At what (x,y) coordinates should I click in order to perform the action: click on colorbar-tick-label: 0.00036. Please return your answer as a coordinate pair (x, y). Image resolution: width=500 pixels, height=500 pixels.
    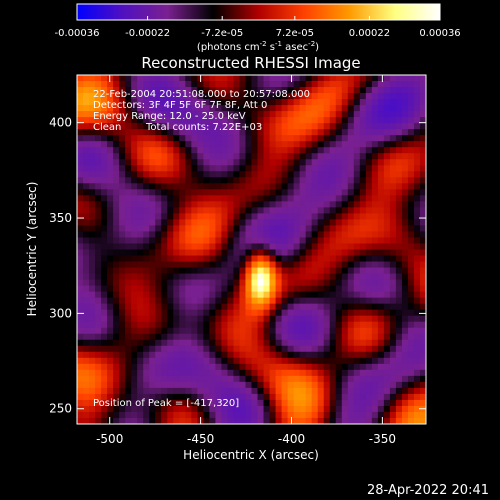
    Looking at the image, I should click on (439, 33).